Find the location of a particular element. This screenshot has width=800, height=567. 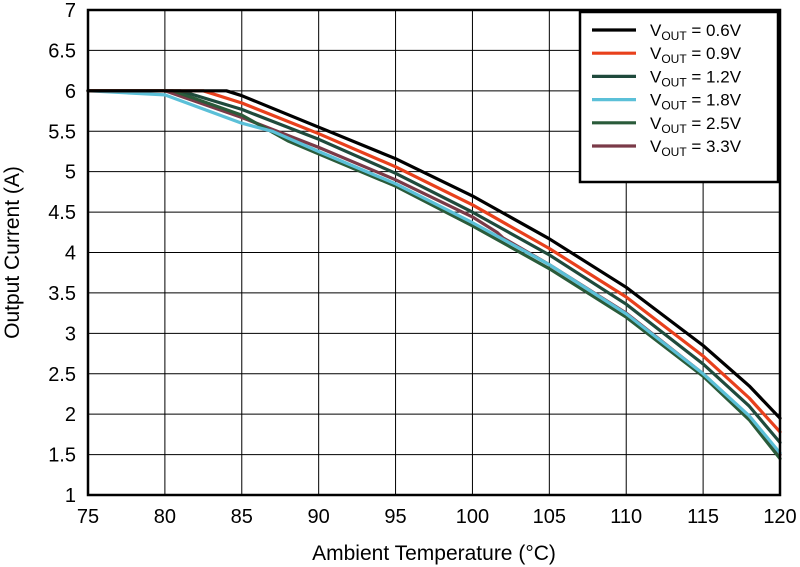

y-tick-label: 7 is located at coordinates (70, 11).